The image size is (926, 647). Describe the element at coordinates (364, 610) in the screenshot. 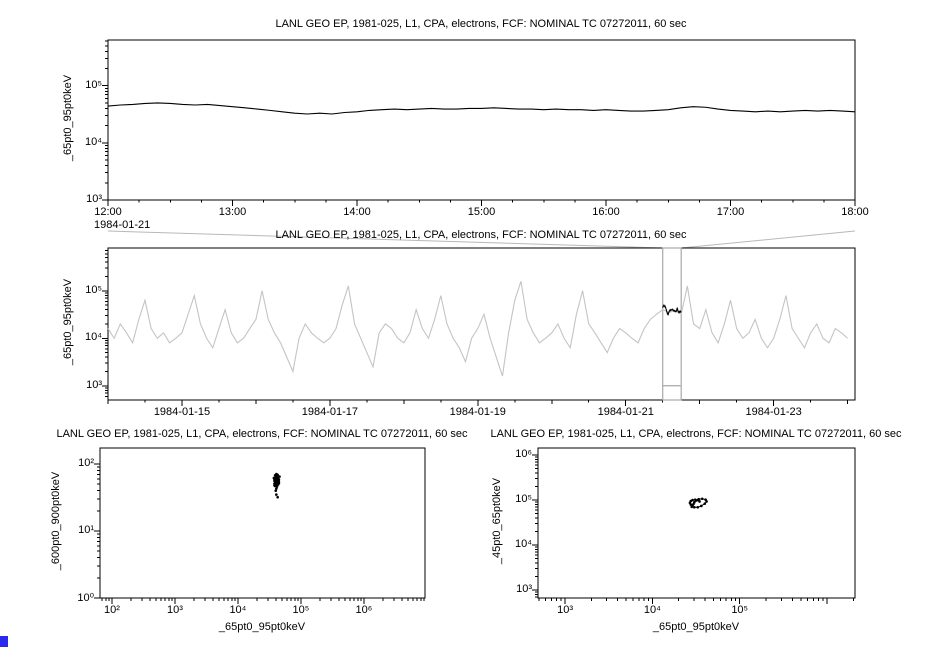

I see `x-tick-label: 10⁶` at that location.